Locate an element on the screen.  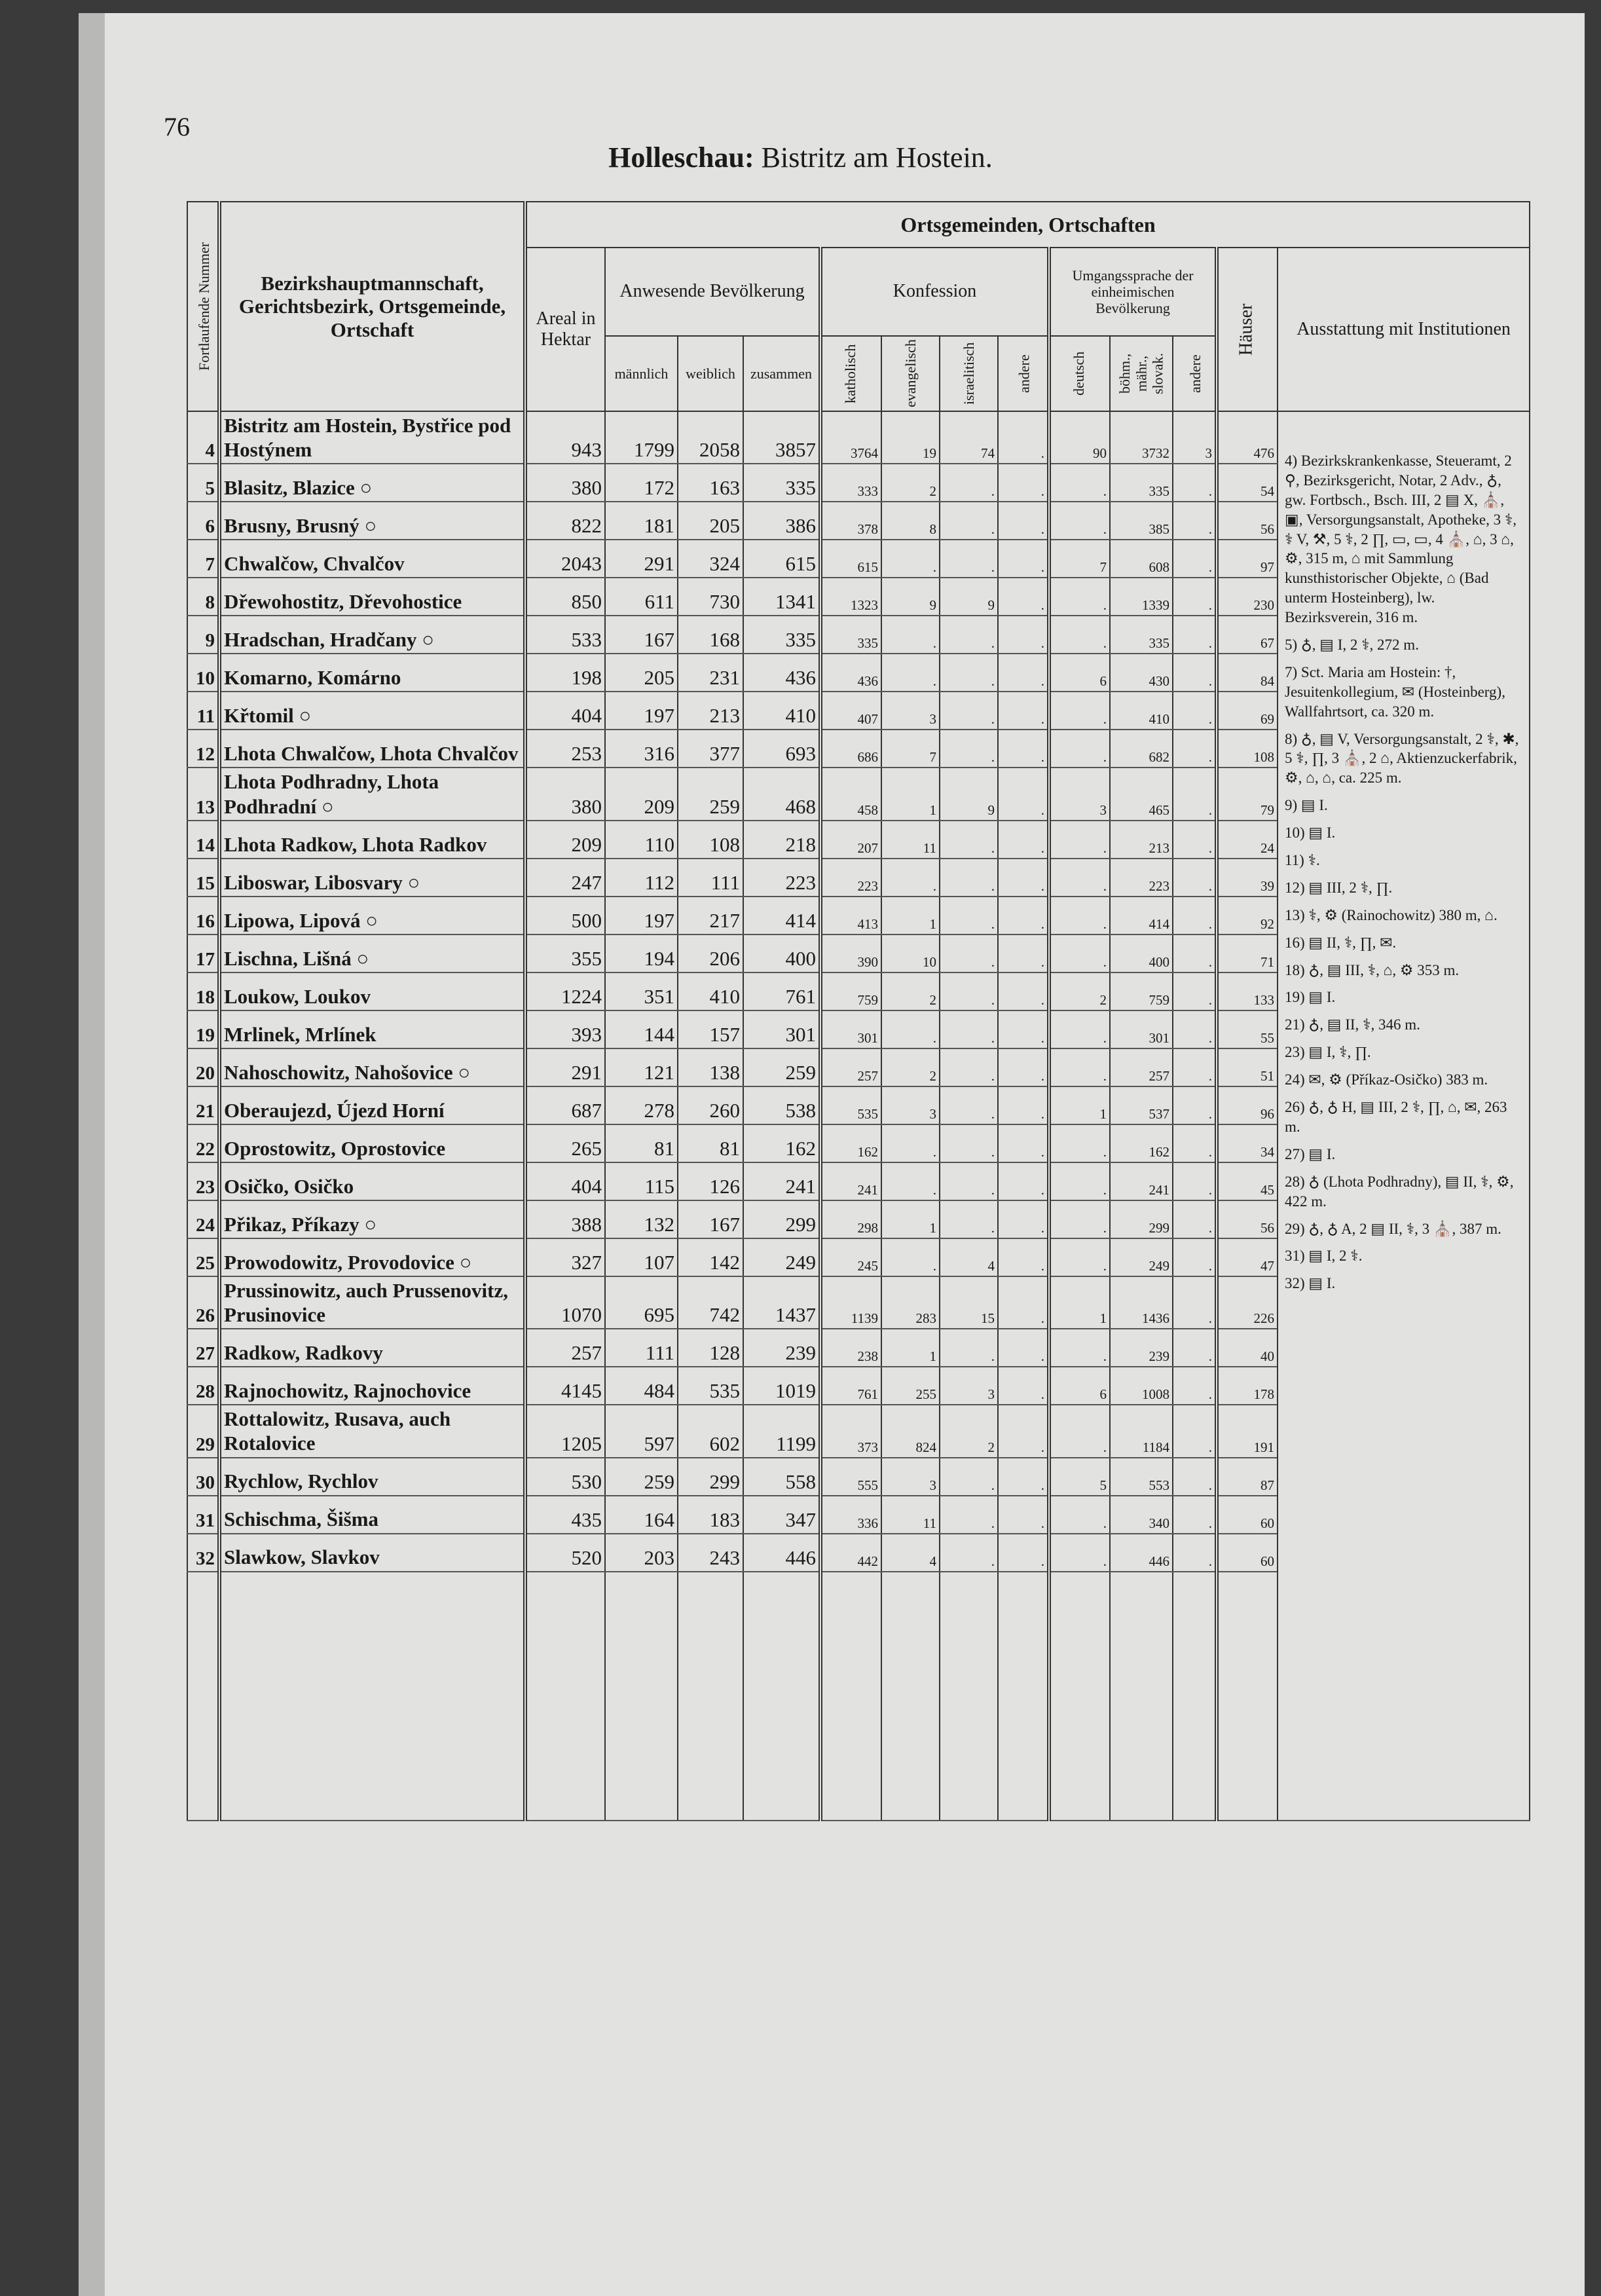
protestant: 1 is located at coordinates (910, 916).